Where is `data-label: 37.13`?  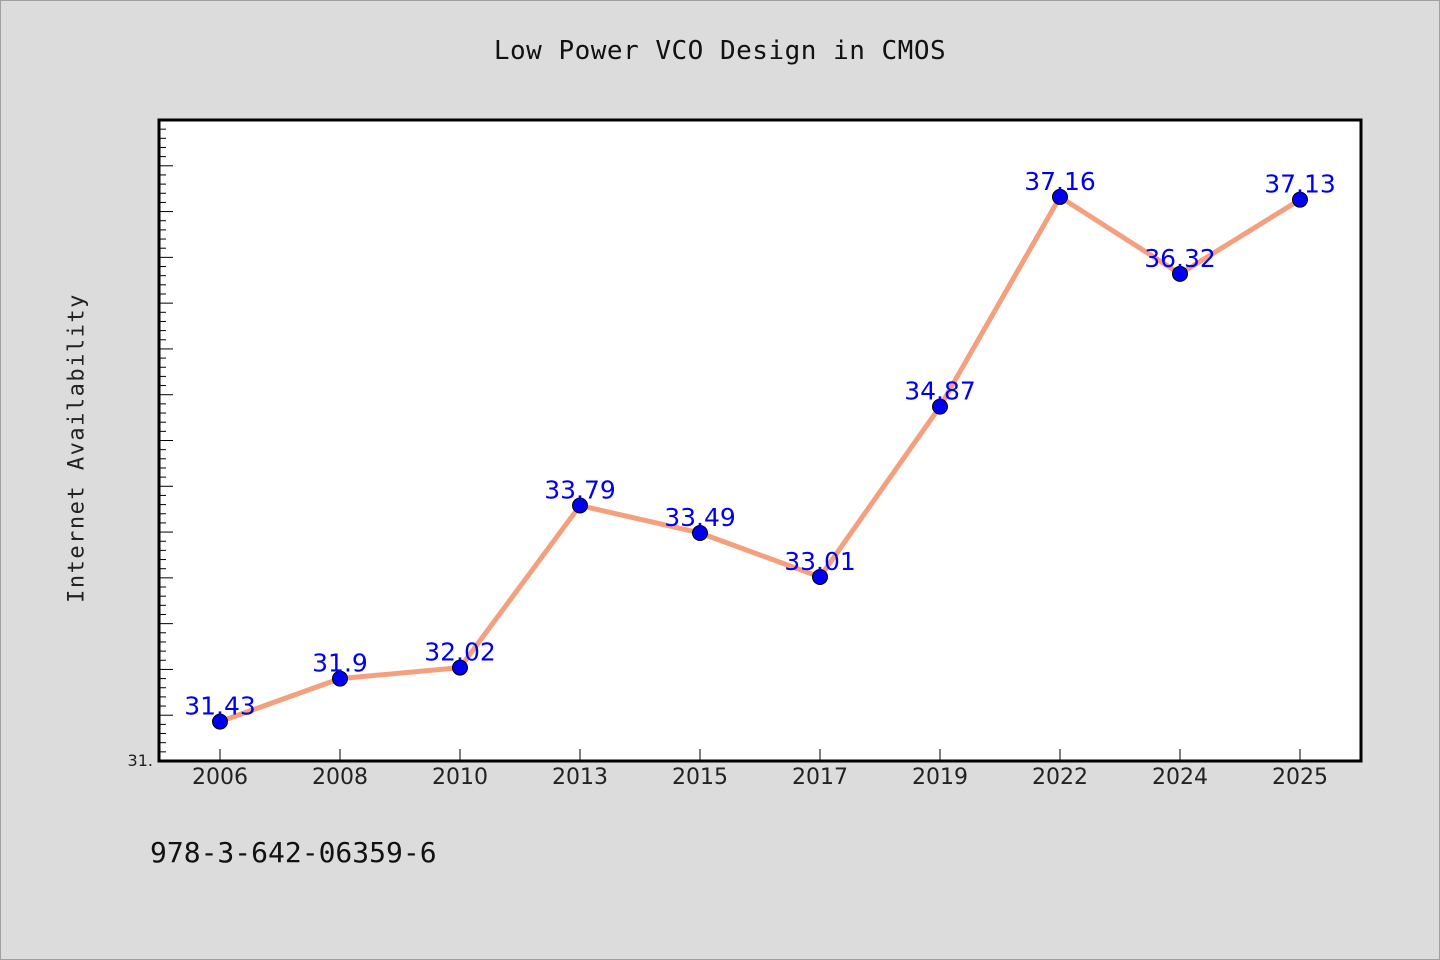
data-label: 37.13 is located at coordinates (1300, 184).